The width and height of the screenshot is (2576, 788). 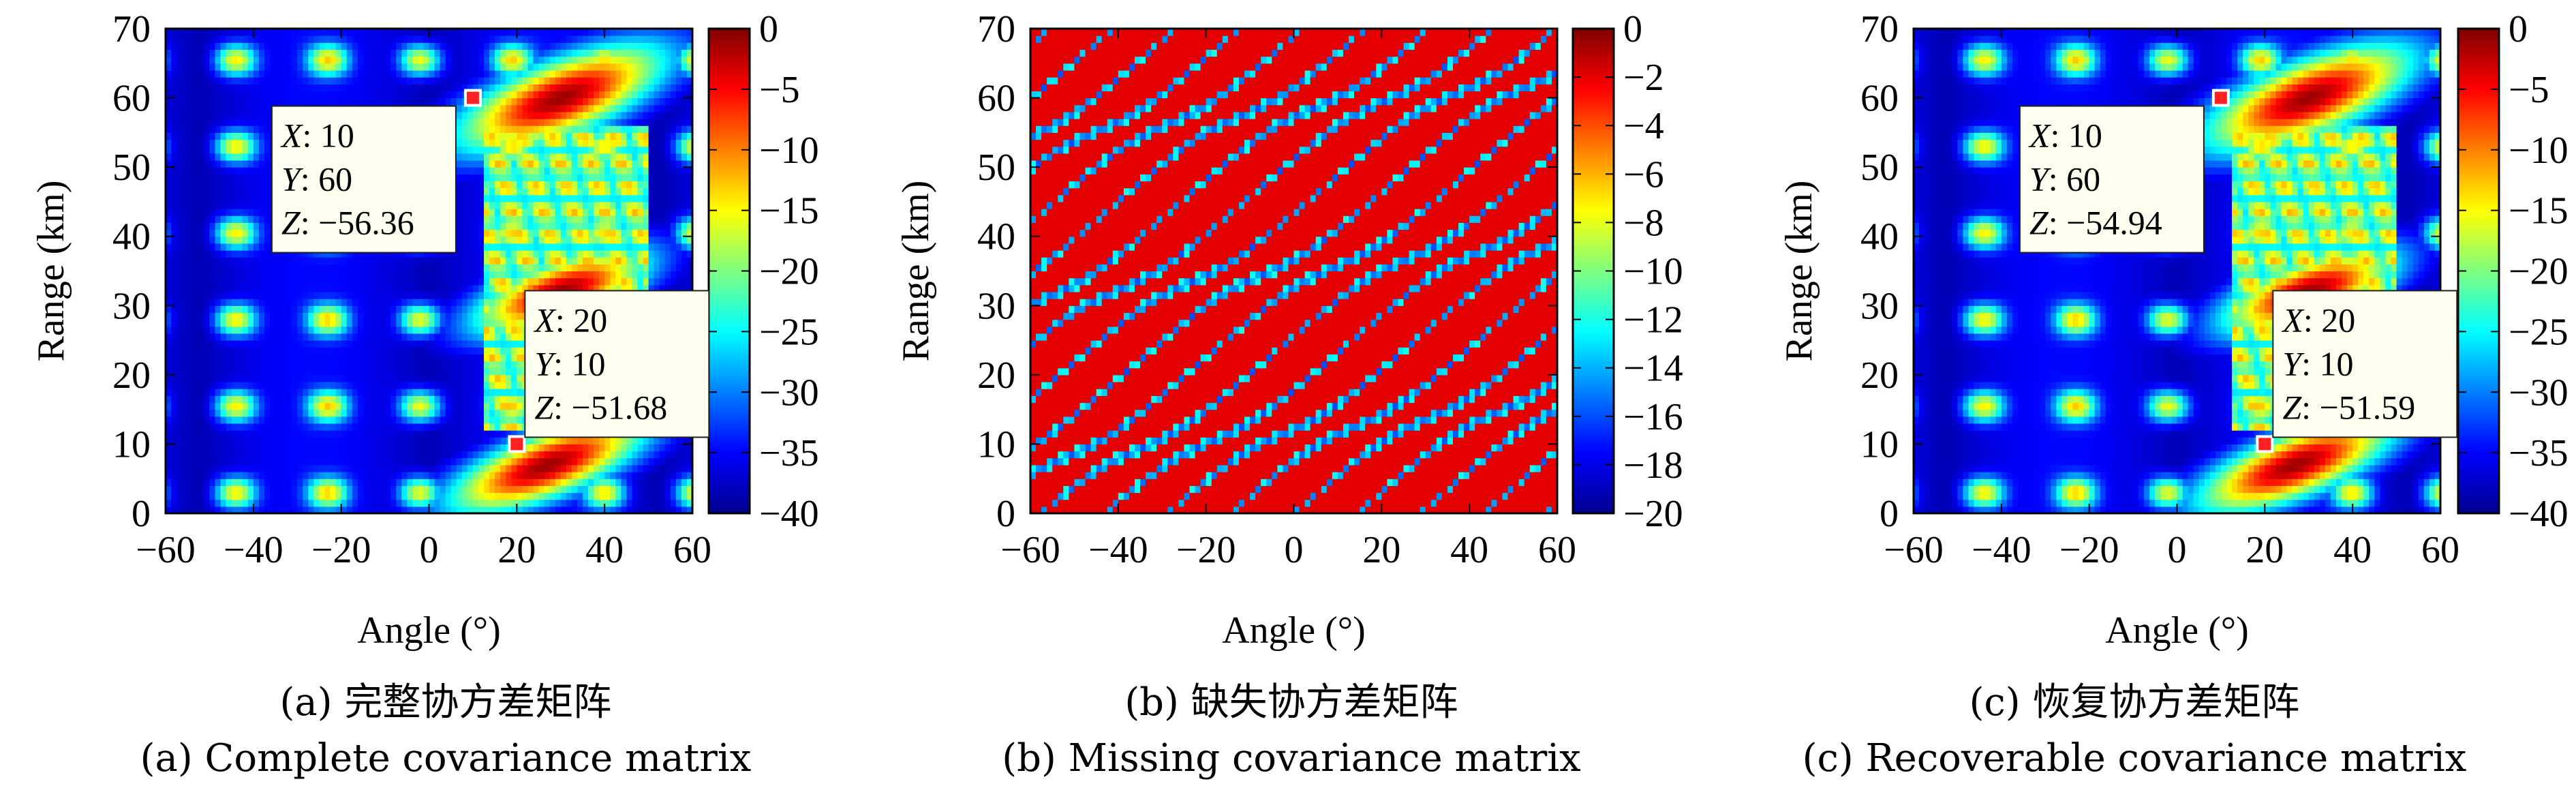 I want to click on colorbar-tick-label: −5, so click(x=2529, y=90).